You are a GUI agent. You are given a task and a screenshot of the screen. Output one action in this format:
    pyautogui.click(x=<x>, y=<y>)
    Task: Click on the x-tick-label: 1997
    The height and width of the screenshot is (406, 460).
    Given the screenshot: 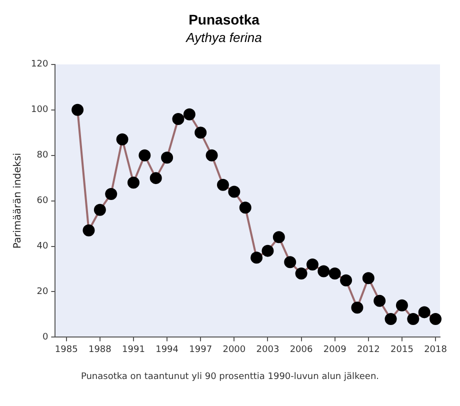 What is the action you would take?
    pyautogui.click(x=200, y=349)
    